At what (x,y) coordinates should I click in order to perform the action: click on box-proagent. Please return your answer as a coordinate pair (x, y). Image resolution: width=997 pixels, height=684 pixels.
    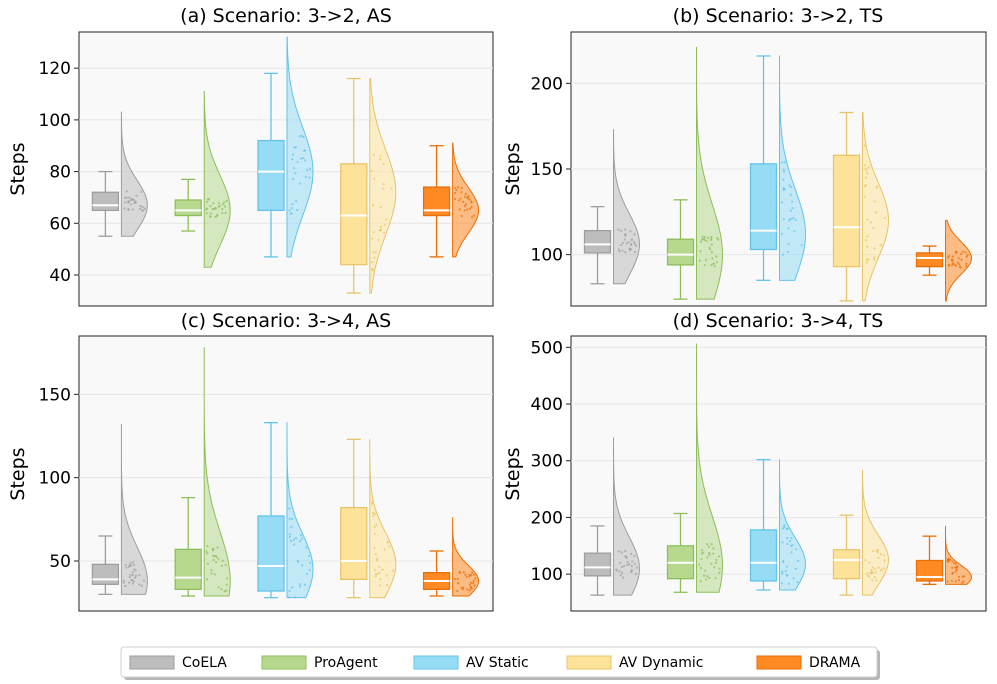
    Looking at the image, I should click on (188, 569).